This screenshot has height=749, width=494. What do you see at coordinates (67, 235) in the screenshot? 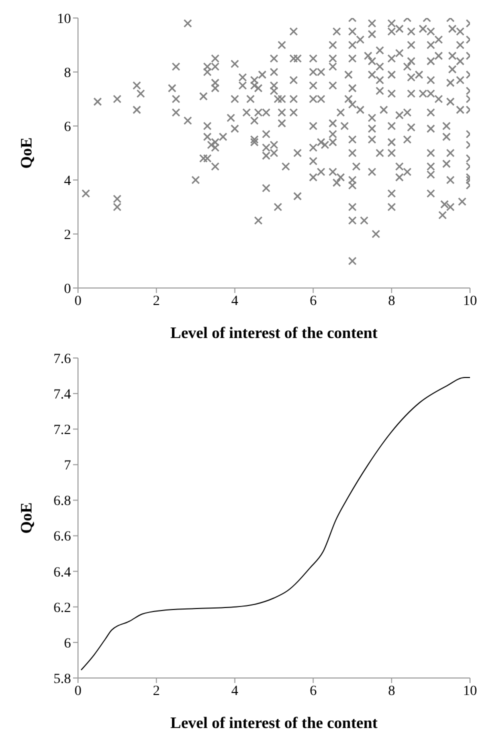
I see `y-tick-label: 2` at bounding box center [67, 235].